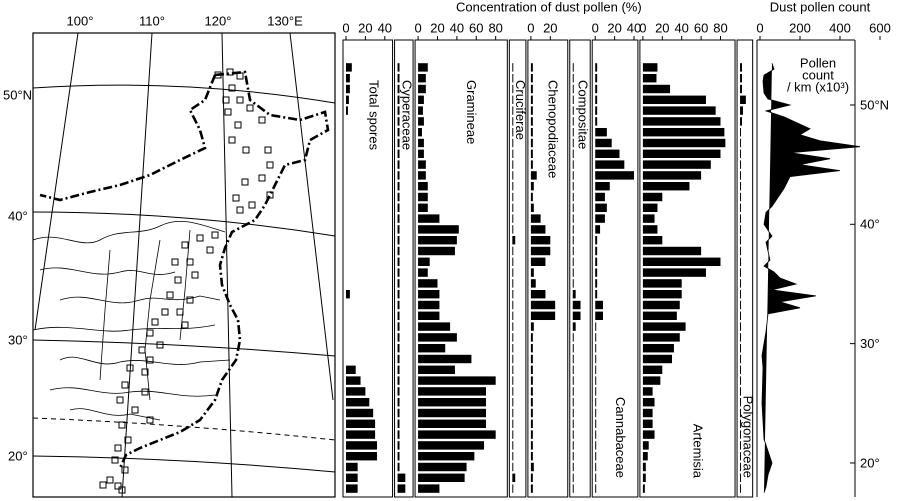 Image resolution: width=900 pixels, height=501 pixels. What do you see at coordinates (517, 268) in the screenshot?
I see `panel-frame` at bounding box center [517, 268].